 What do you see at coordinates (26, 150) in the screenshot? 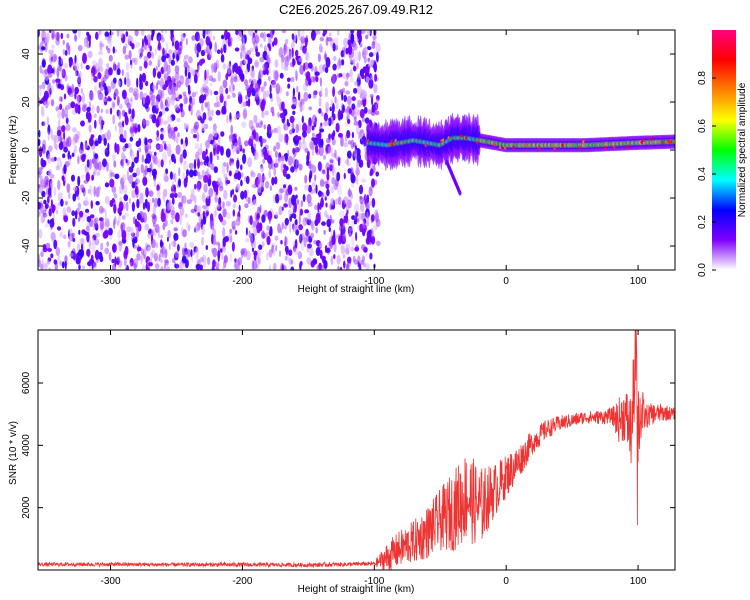
I see `spectrogram-y-tick-label: 0` at bounding box center [26, 150].